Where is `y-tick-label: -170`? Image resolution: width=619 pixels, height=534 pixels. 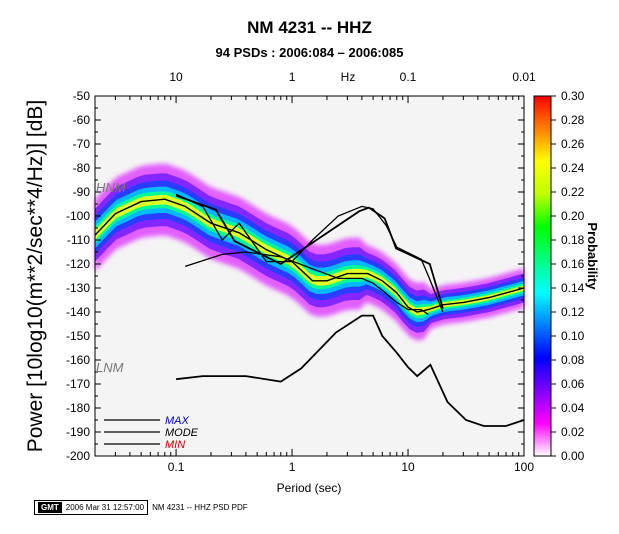 y-tick-label: -170 is located at coordinates (78, 384).